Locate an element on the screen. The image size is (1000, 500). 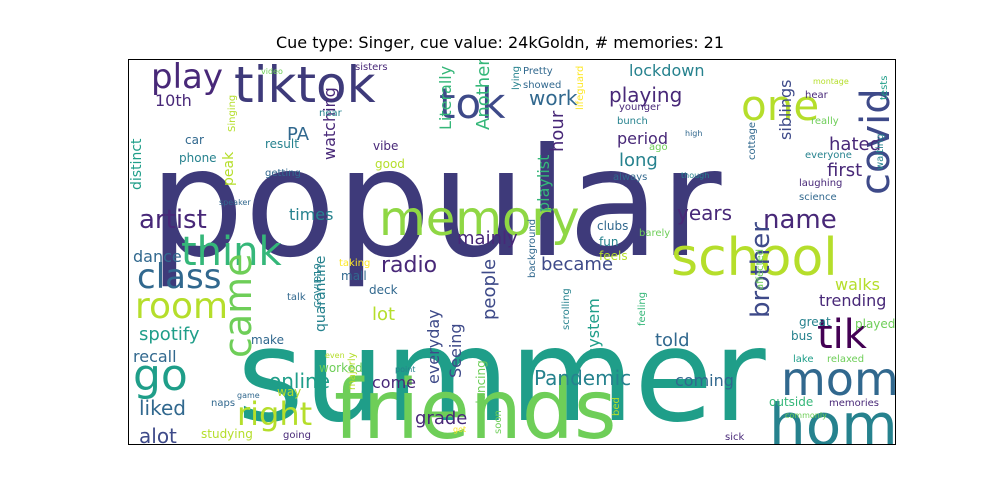
cloud-word-one: one is located at coordinates (780, 105).